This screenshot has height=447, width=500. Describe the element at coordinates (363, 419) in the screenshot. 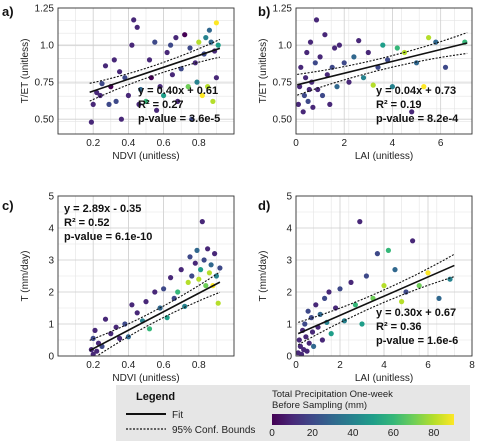

I see `colorbar-gradient` at that location.